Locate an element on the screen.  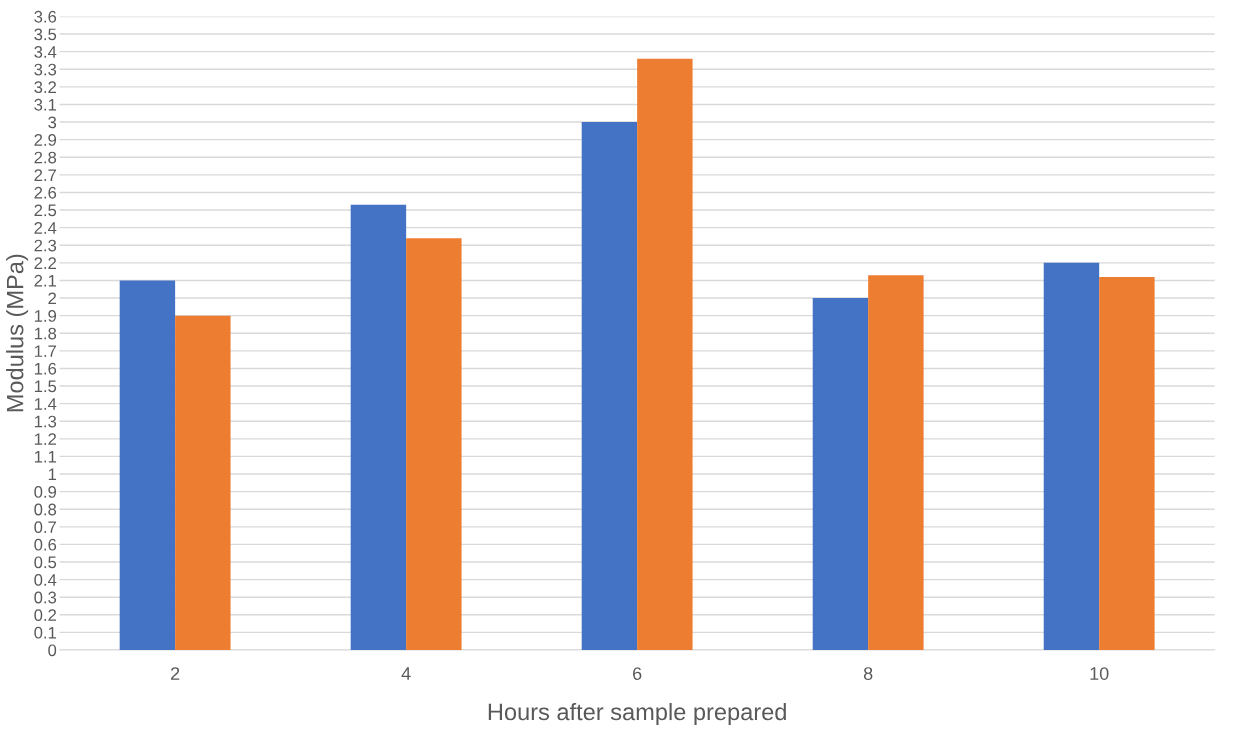
y-tick-label: 0.9 is located at coordinates (45, 492).